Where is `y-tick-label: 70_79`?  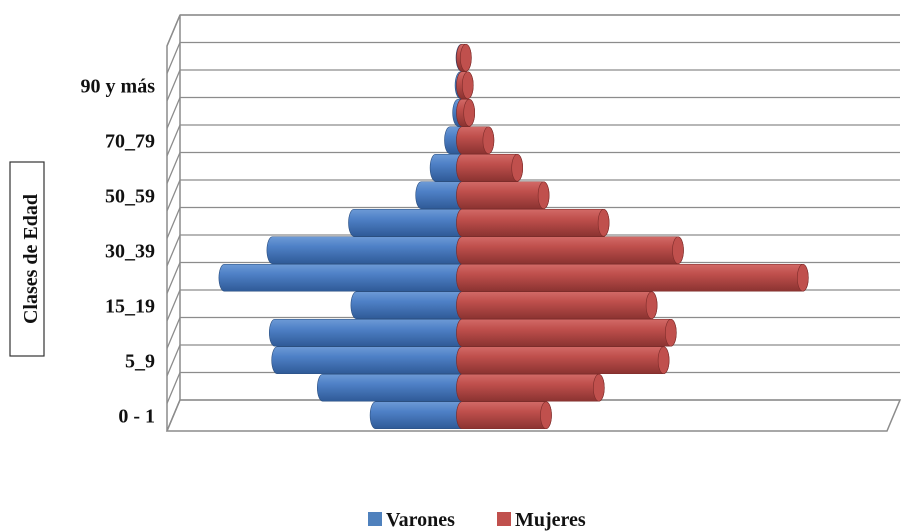
y-tick-label: 70_79 is located at coordinates (130, 141).